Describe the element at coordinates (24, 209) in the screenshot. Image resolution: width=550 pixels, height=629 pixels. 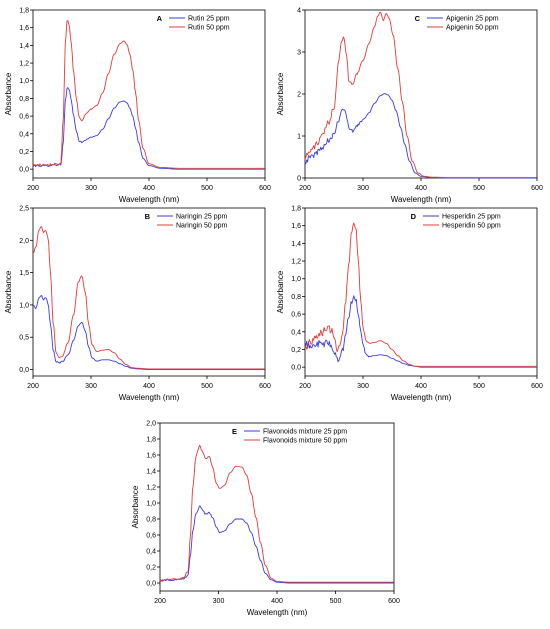
I see `y-tick-label: 2,5` at that location.